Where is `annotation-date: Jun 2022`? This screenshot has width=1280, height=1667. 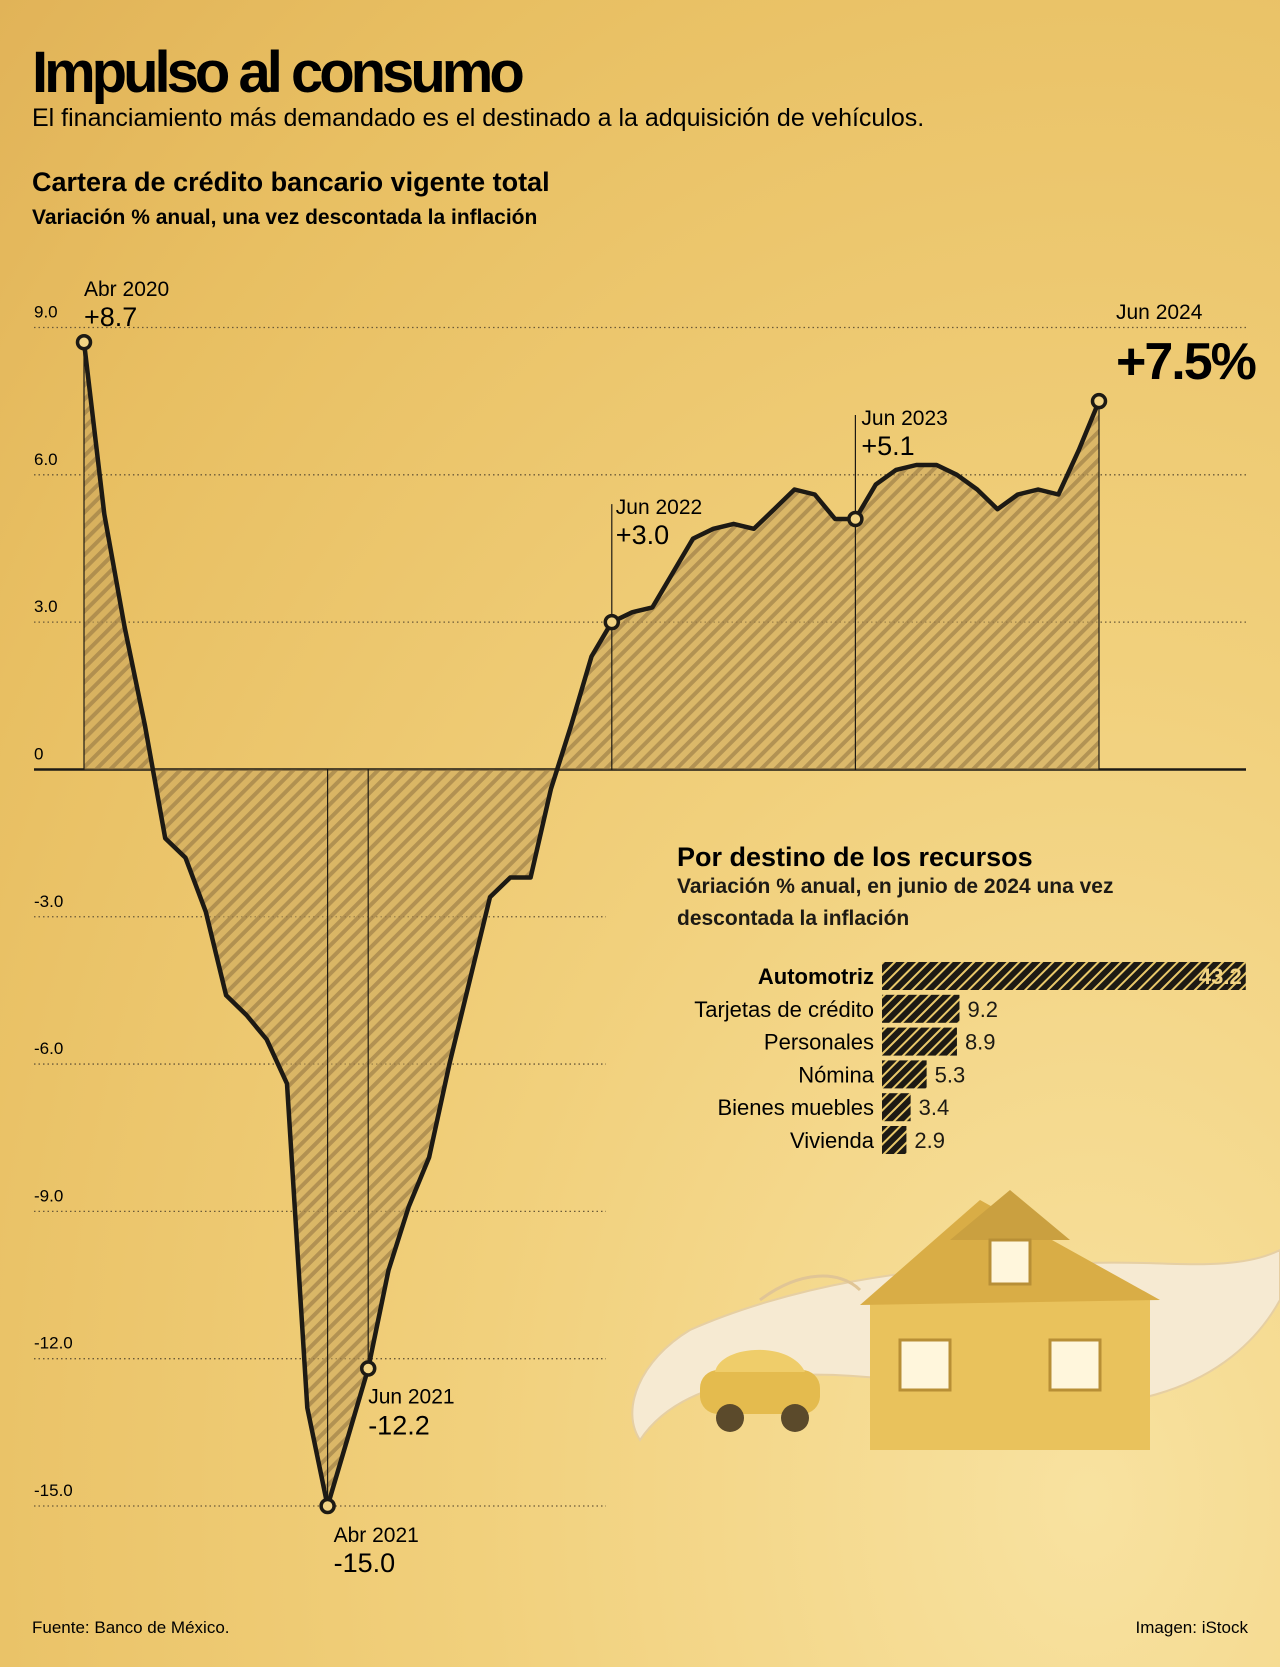 annotation-date: Jun 2022 is located at coordinates (659, 507).